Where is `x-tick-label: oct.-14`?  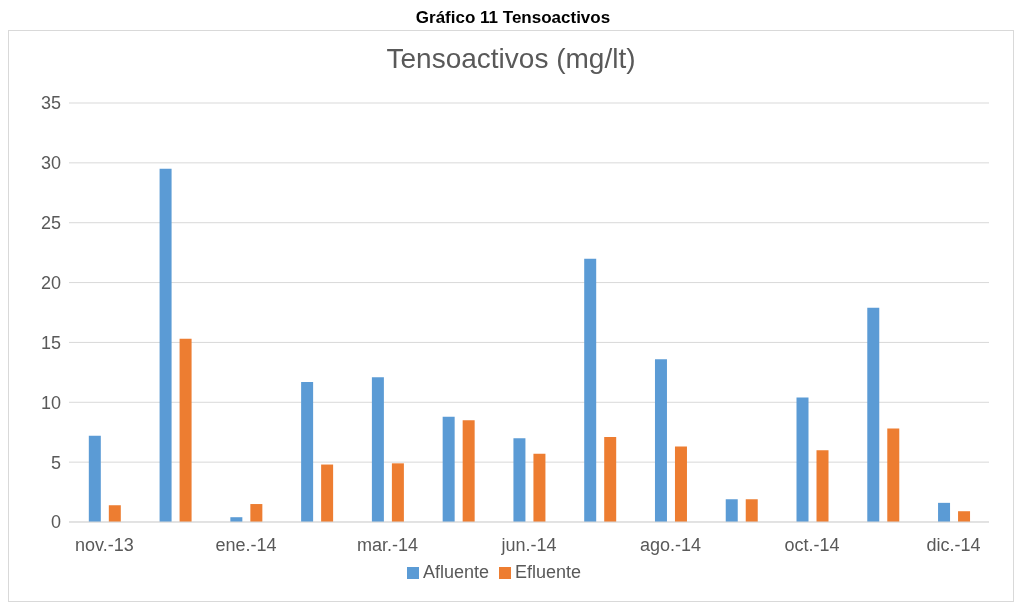 x-tick-label: oct.-14 is located at coordinates (812, 544).